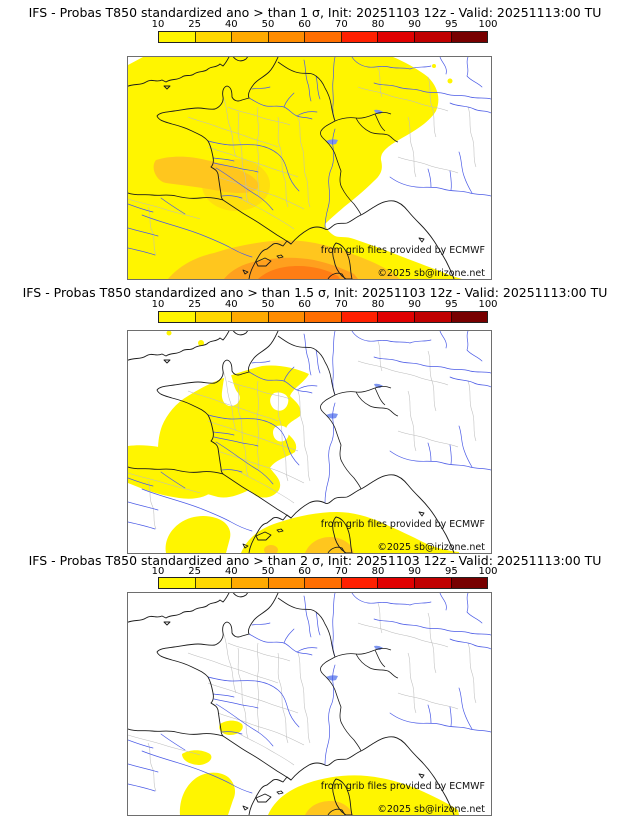 The image size is (630, 828). I want to click on prob-40-biscay, so click(206, 175).